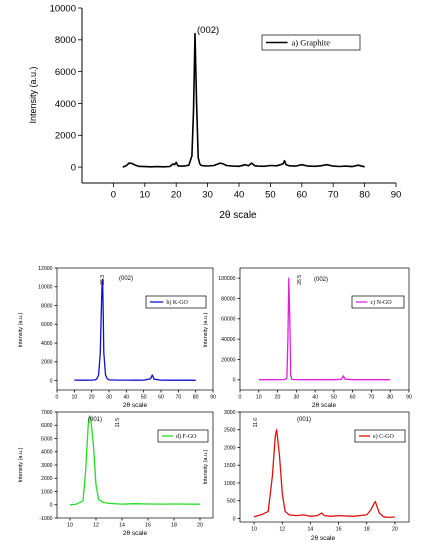 The width and height of the screenshot is (427, 550). What do you see at coordinates (230, 466) in the screenshot?
I see `y-tick-label: 1500` at bounding box center [230, 466].